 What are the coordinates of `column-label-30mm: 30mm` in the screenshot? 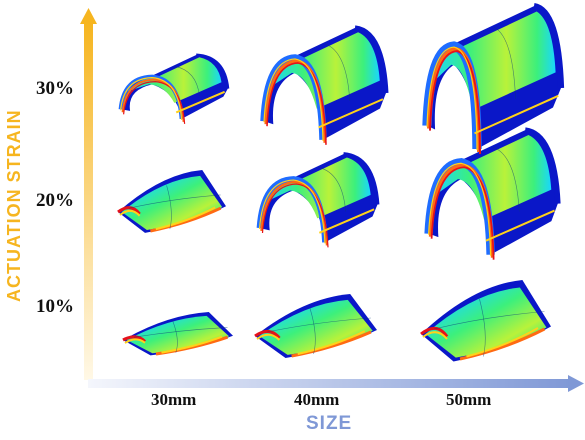 It's located at (174, 399).